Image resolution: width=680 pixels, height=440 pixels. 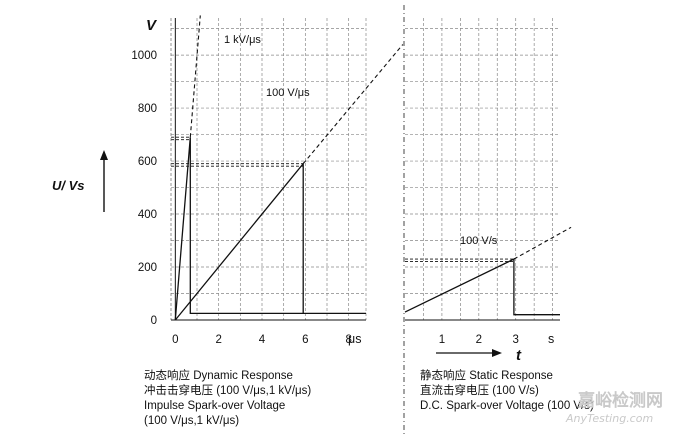 I want to click on x-tick-label-static: 3, so click(x=516, y=340).